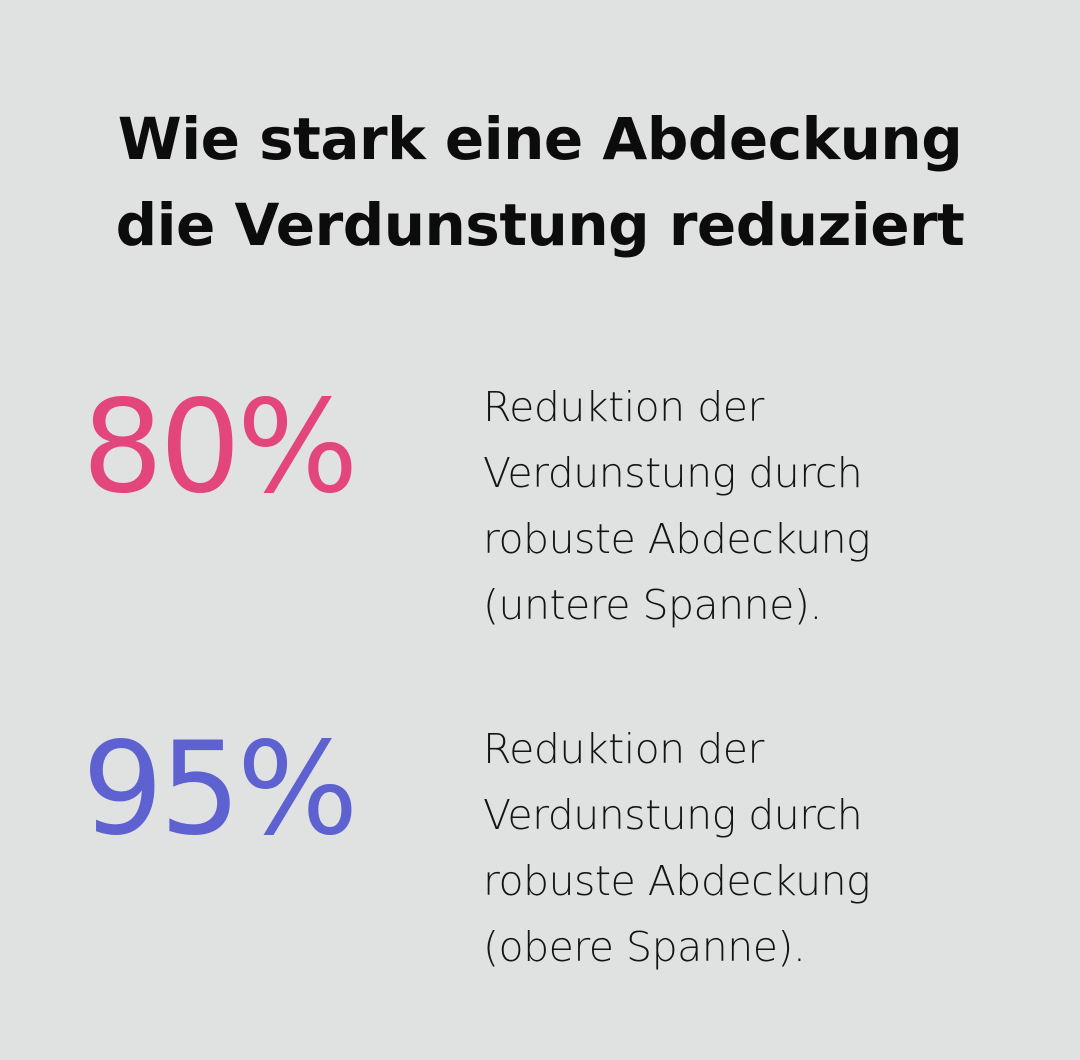 Image resolution: width=1080 pixels, height=1060 pixels. I want to click on stat-value-80-percent: 80%, so click(220, 447).